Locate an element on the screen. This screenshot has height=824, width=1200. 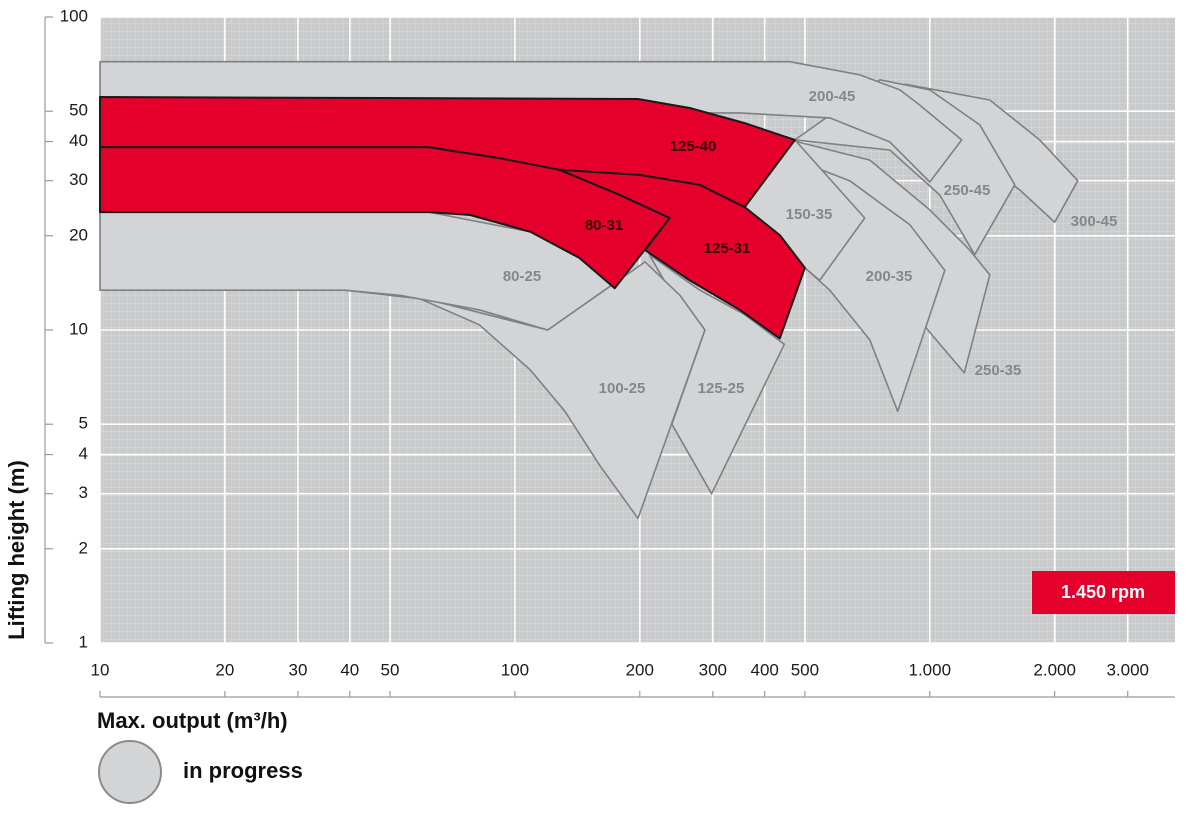
region-label: 150-35 is located at coordinates (809, 214).